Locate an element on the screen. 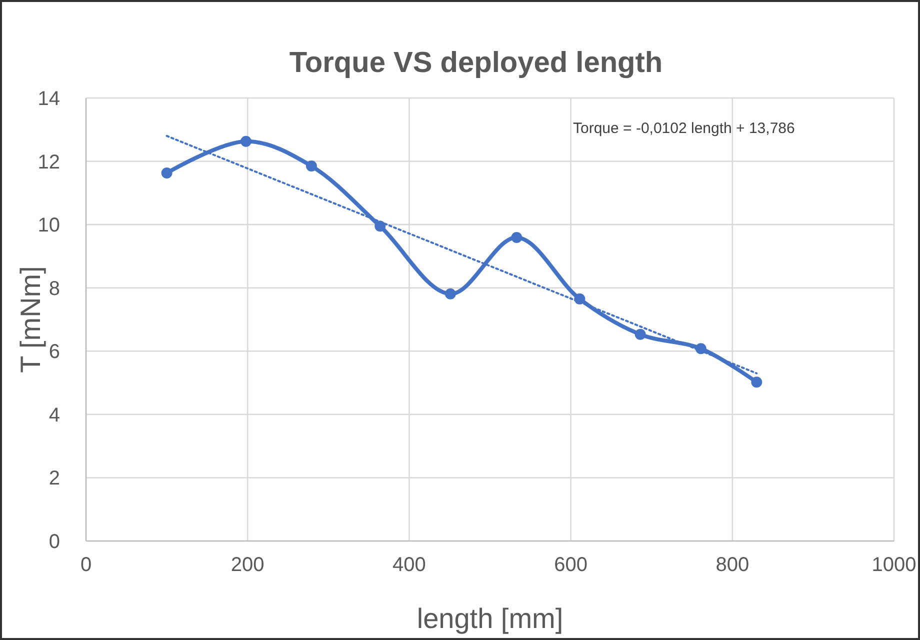 The width and height of the screenshot is (920, 640). x-tick-label: 800 is located at coordinates (733, 565).